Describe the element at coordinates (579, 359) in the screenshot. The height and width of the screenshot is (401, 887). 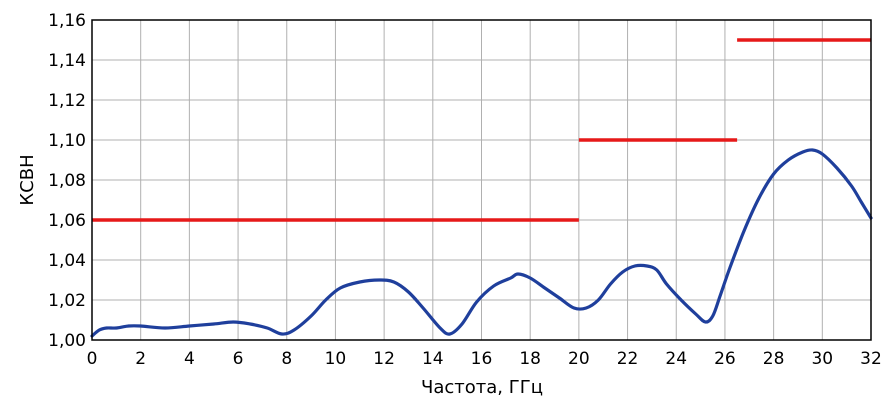
I see `x-tick-label: 20` at that location.